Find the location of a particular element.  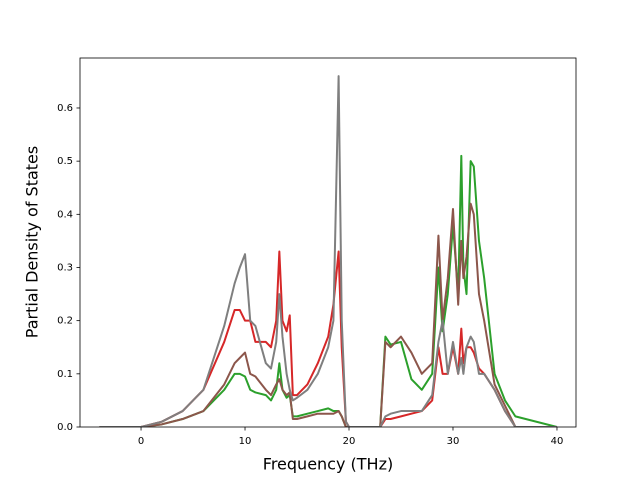

x-tick-label: 20 is located at coordinates (349, 441).